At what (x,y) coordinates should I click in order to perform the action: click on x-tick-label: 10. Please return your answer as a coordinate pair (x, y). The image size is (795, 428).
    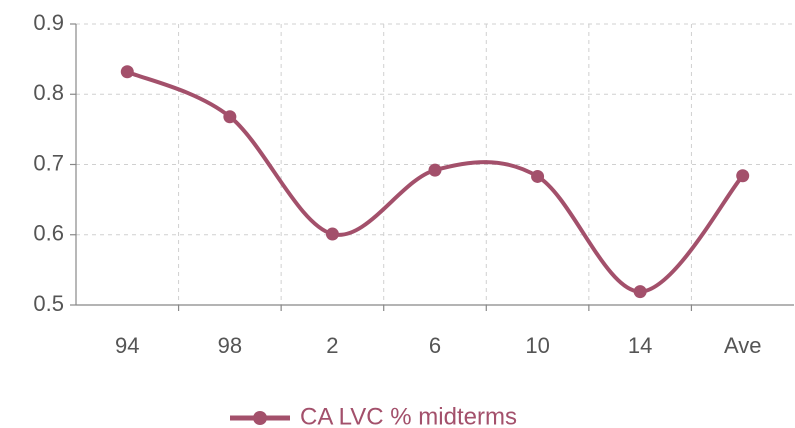
    Looking at the image, I should click on (537, 345).